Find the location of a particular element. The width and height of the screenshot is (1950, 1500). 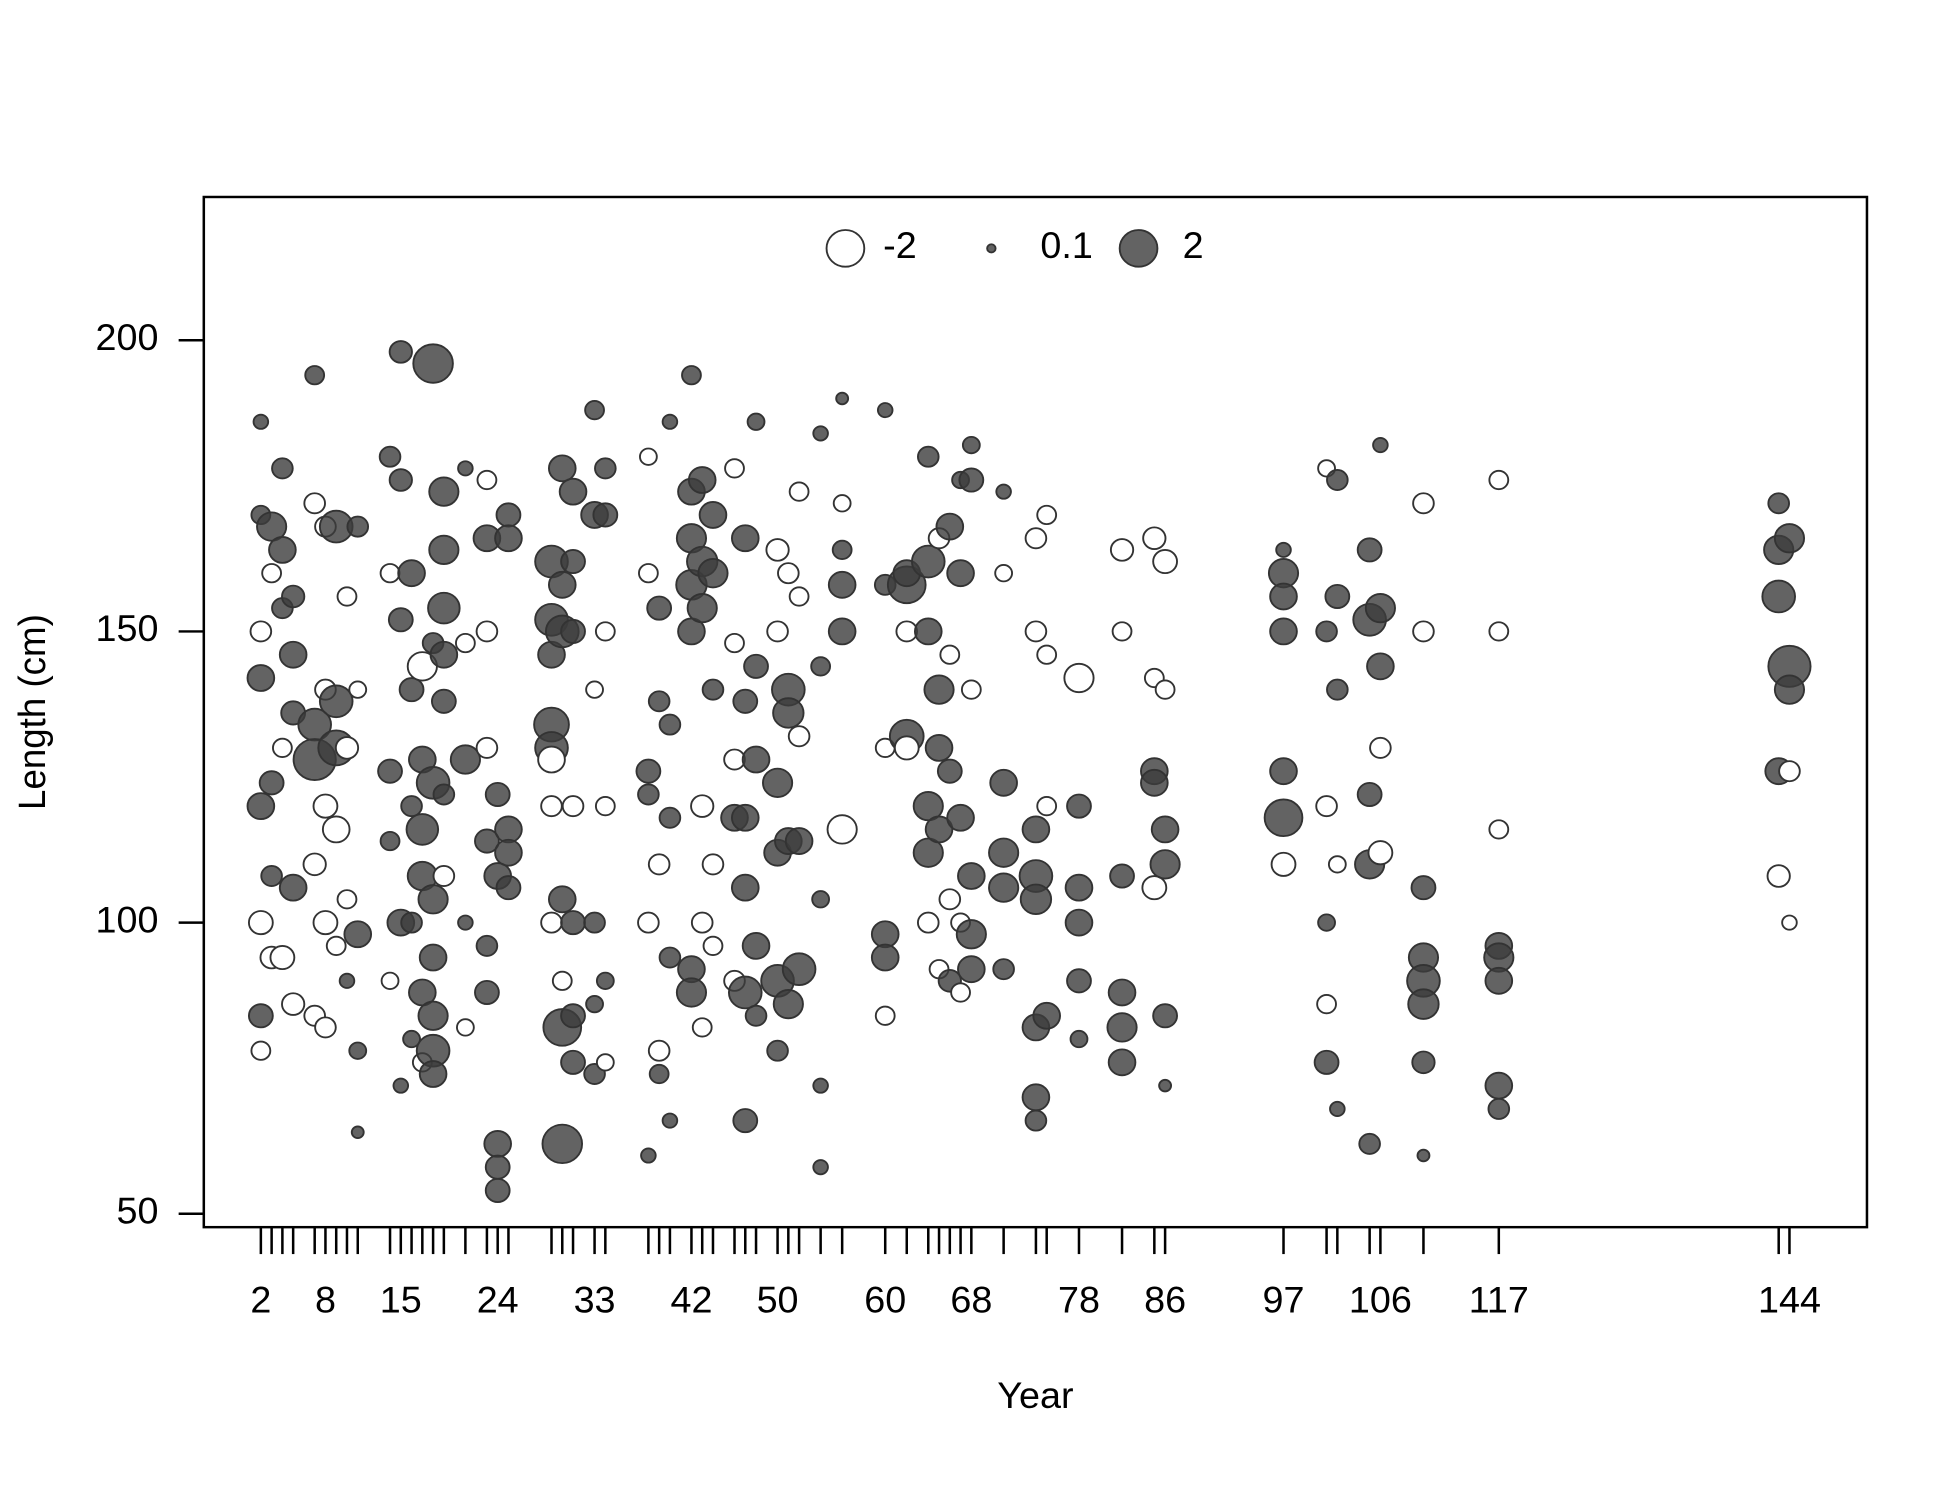

x-tick-label: 24 is located at coordinates (498, 1299).